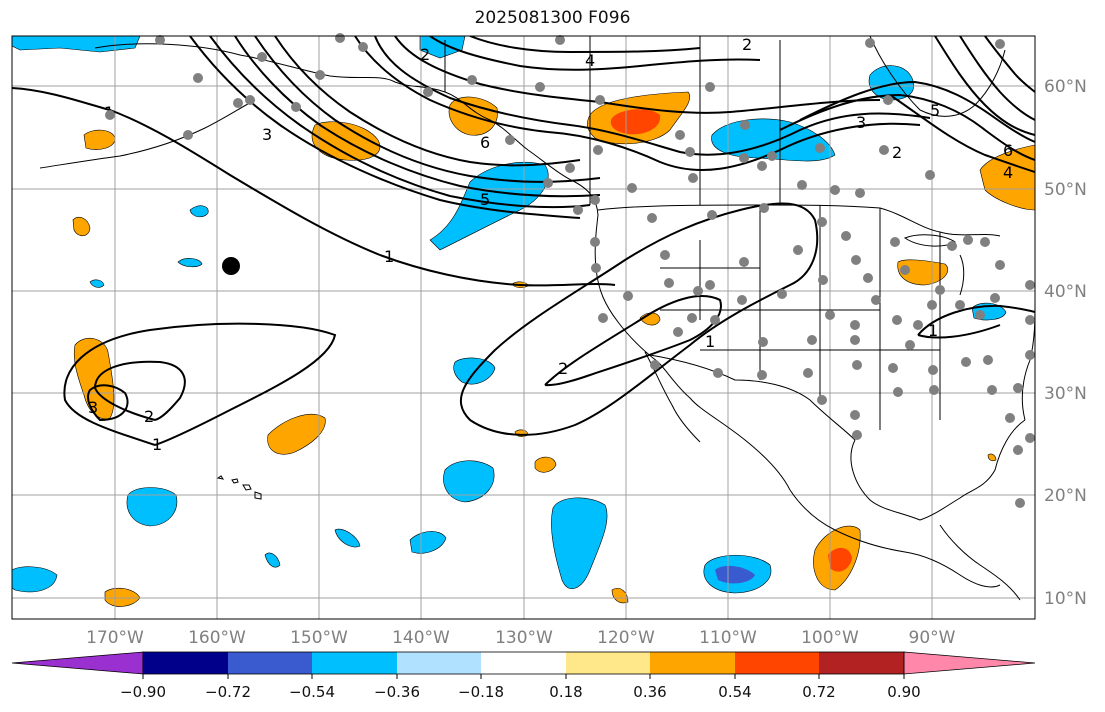 This screenshot has height=712, width=1105. Describe the element at coordinates (976, 321) in the screenshot. I see `contour-1-ohio` at that location.